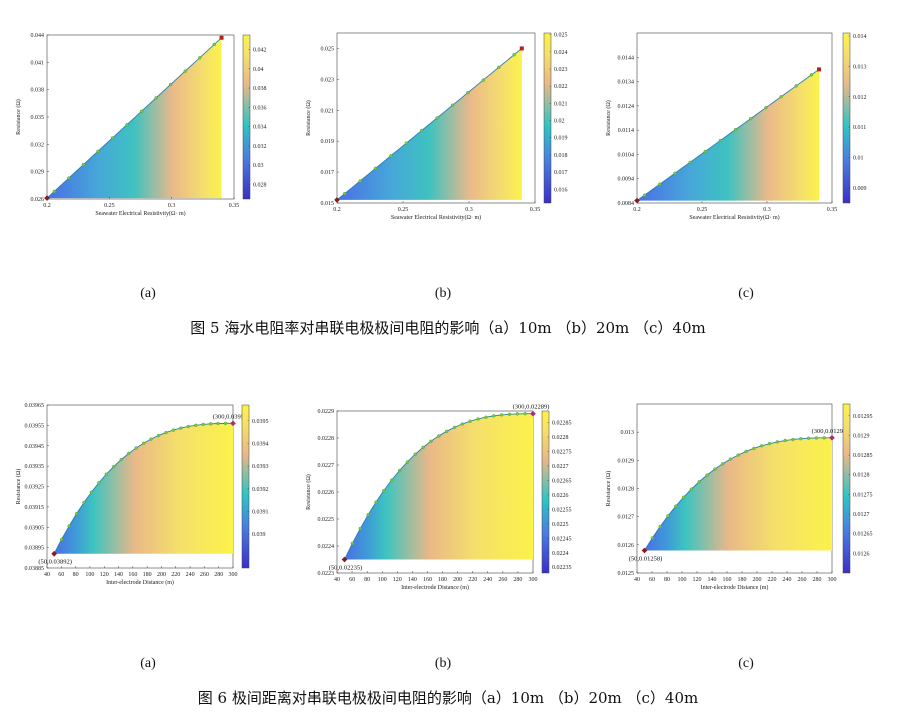 The width and height of the screenshot is (897, 718). What do you see at coordinates (326, 466) in the screenshot?
I see `y-tick-label: 0.0227` at bounding box center [326, 466].